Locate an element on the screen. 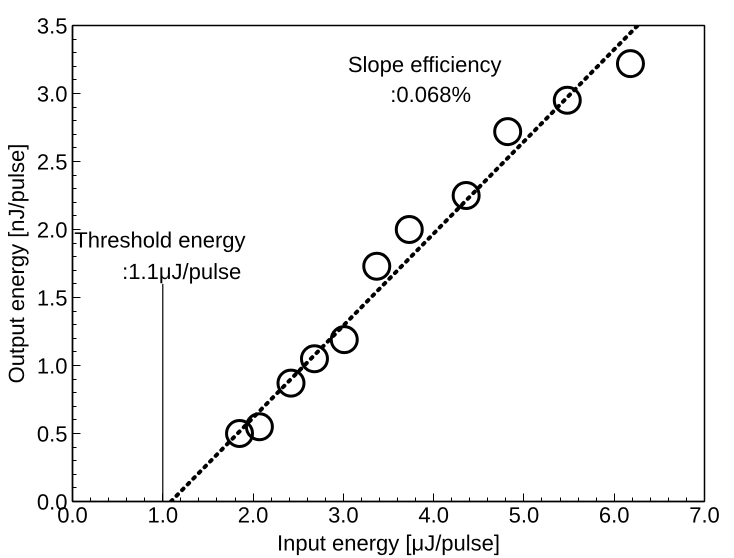 This screenshot has width=734, height=558. y-tick-label: 3.5 is located at coordinates (52, 26).